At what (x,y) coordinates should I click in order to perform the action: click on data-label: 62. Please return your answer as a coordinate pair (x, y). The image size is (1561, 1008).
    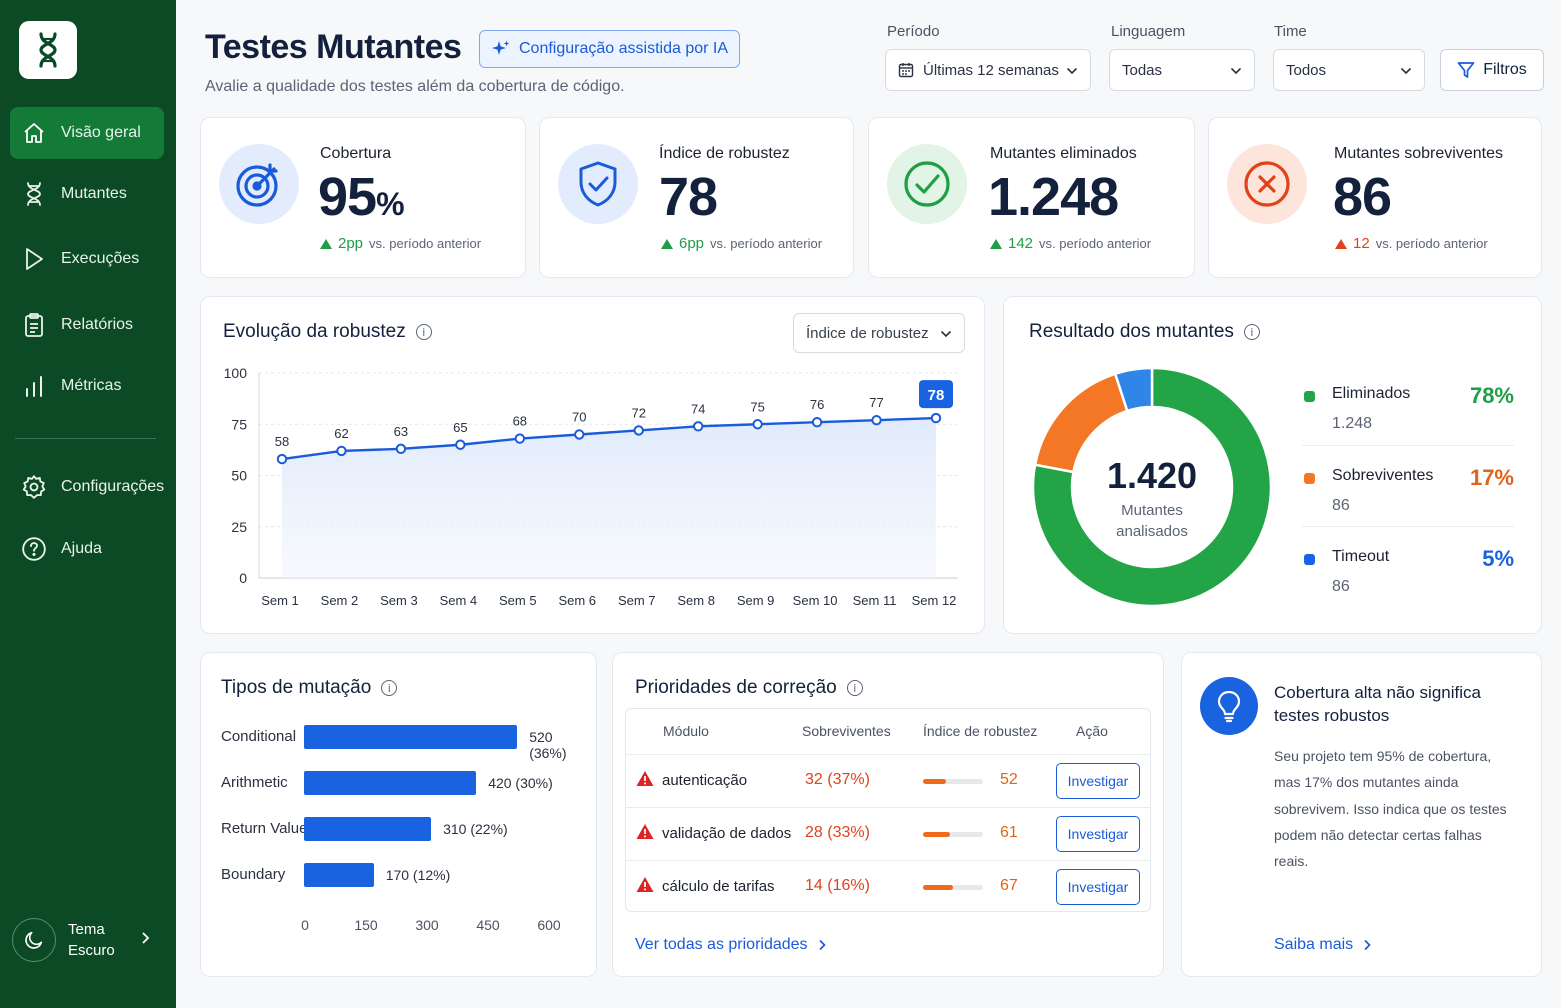
    Looking at the image, I should click on (341, 433).